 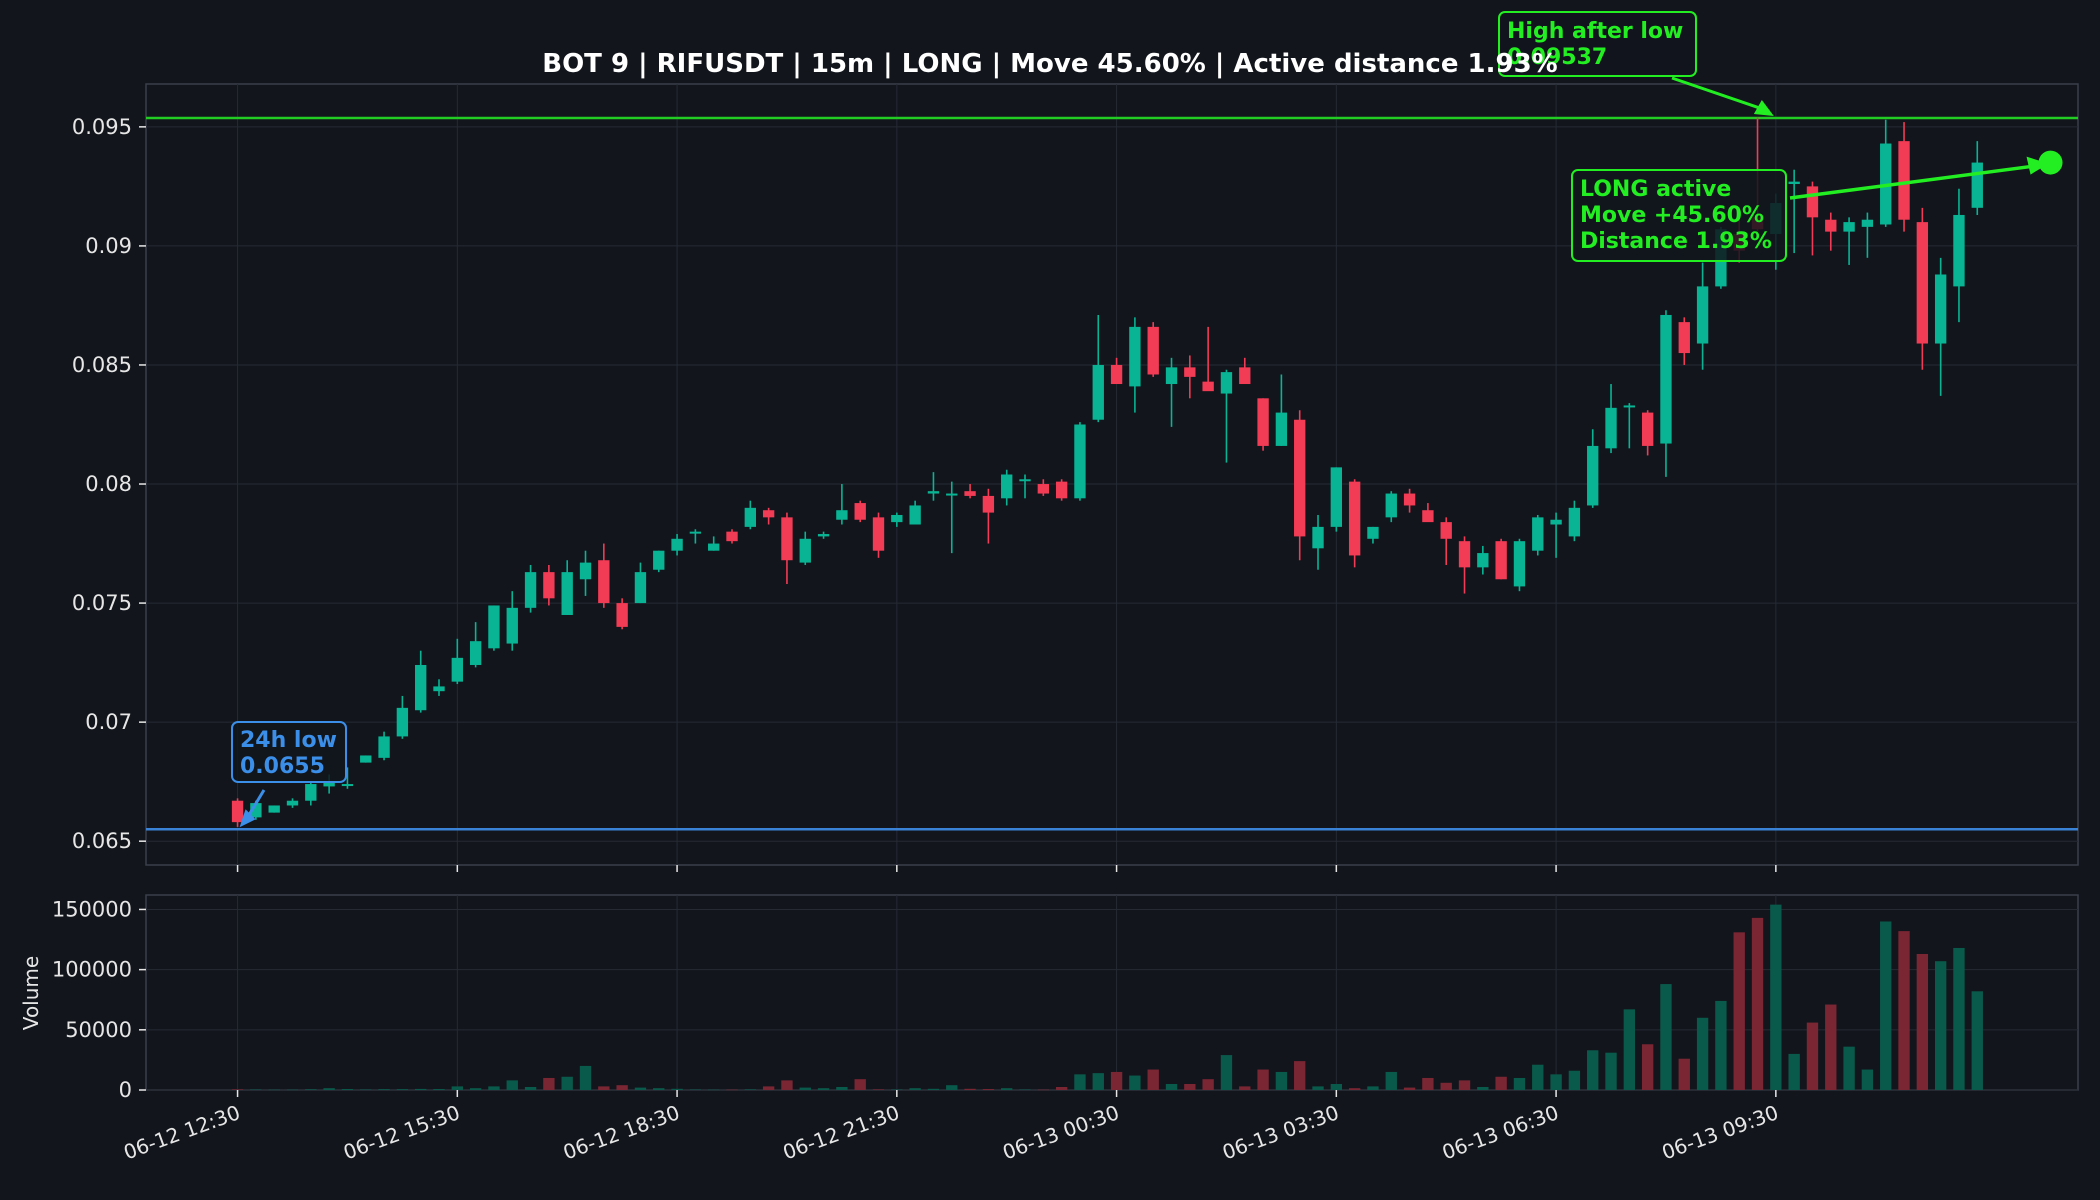 What do you see at coordinates (92, 909) in the screenshot?
I see `volume-y-tick-label: 150000` at bounding box center [92, 909].